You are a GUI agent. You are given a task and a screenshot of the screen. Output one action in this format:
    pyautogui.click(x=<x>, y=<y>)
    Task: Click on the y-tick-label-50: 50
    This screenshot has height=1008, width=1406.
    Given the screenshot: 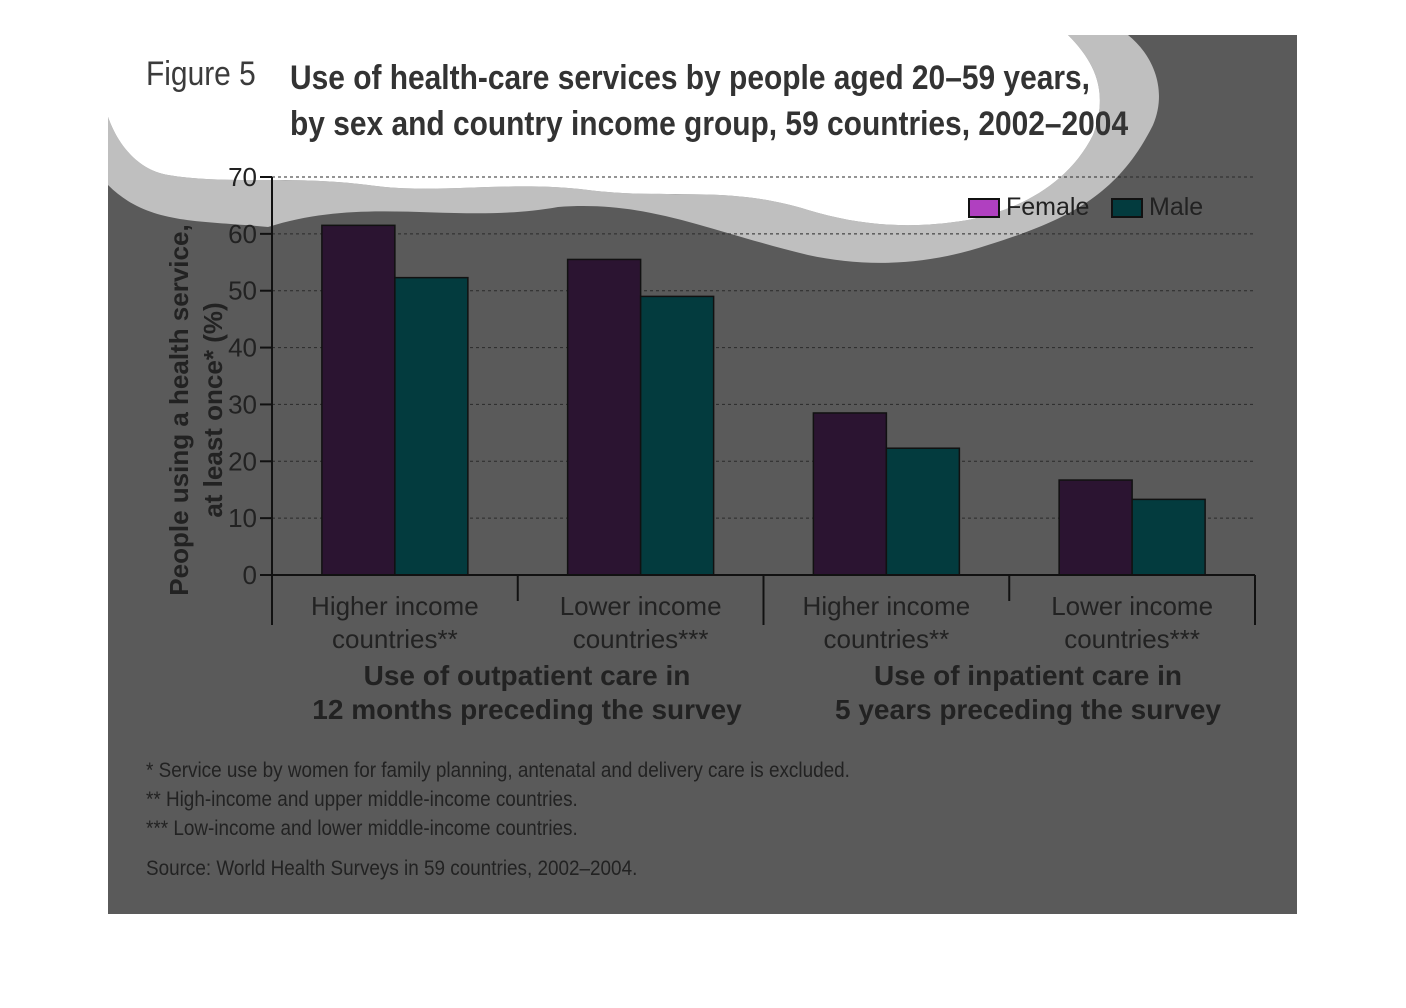 What is the action you would take?
    pyautogui.click(x=242, y=291)
    